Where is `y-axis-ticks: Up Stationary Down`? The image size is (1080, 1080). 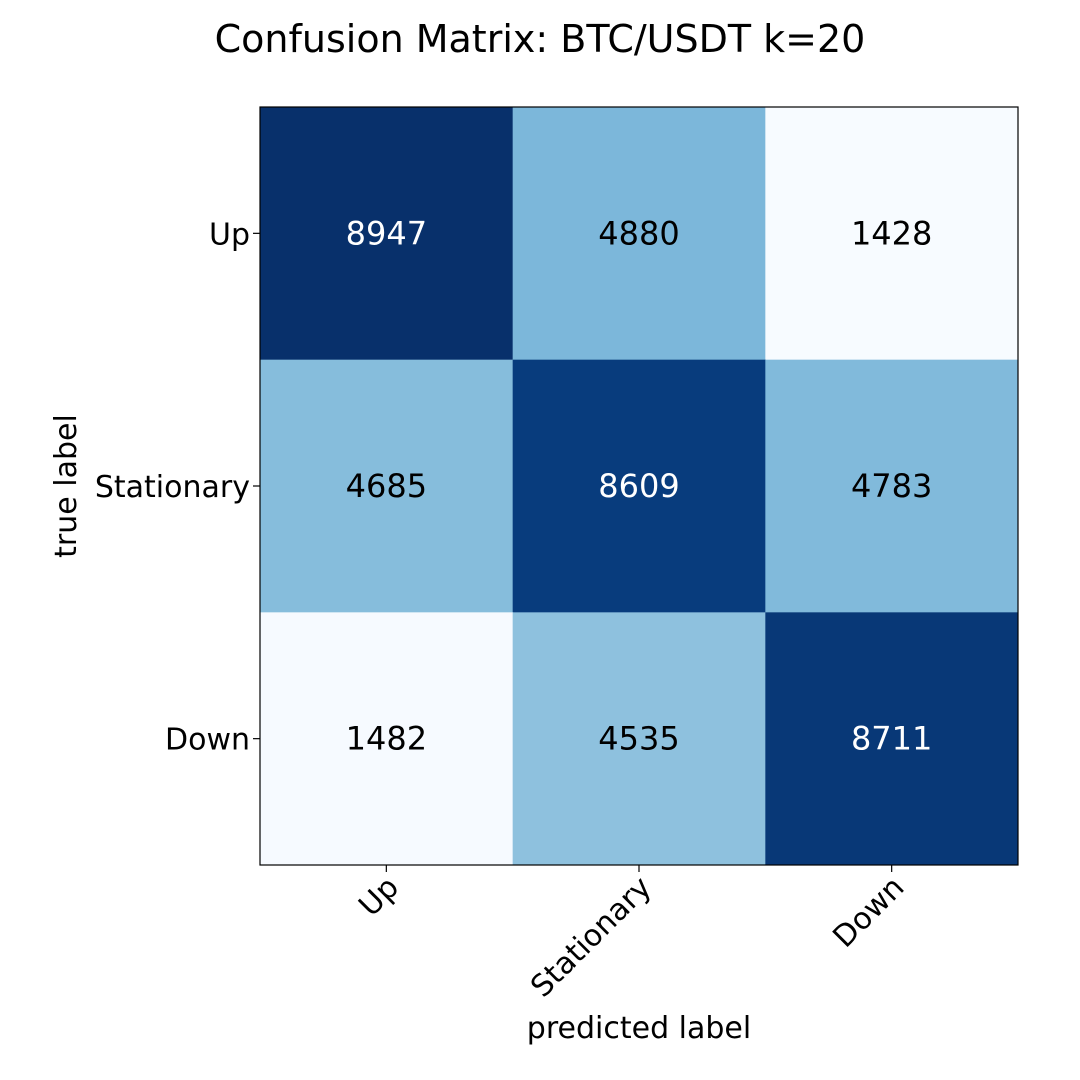
y-axis-ticks: Up Stationary Down is located at coordinates (177, 487).